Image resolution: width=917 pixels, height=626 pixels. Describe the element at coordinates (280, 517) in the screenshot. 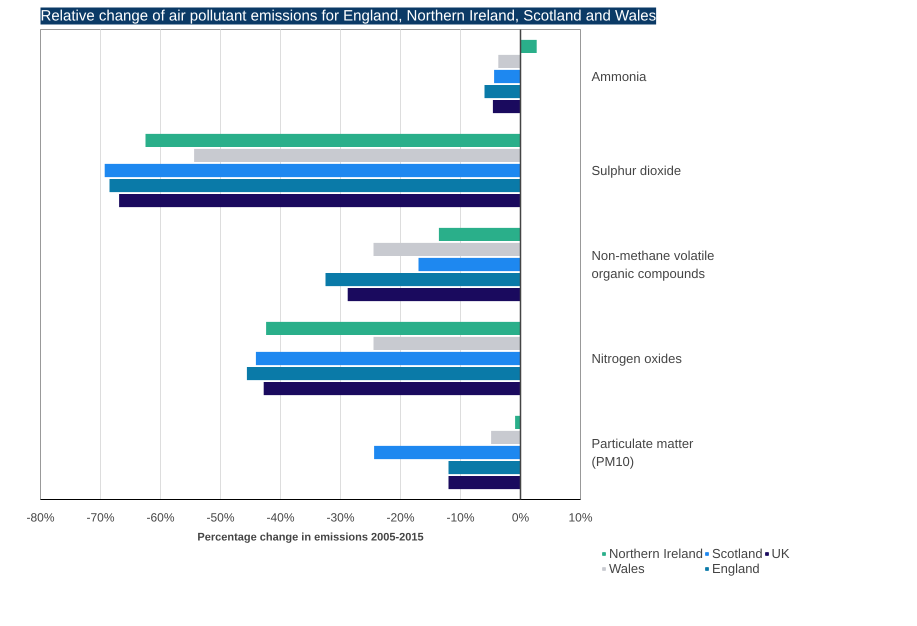

I see `x-tick-label: -40%` at that location.